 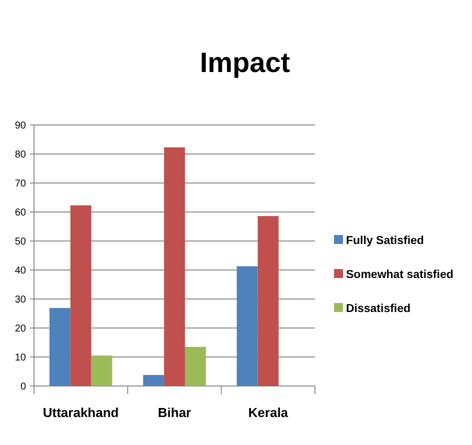 What do you see at coordinates (20, 300) in the screenshot?
I see `y-tick-label: 30` at bounding box center [20, 300].